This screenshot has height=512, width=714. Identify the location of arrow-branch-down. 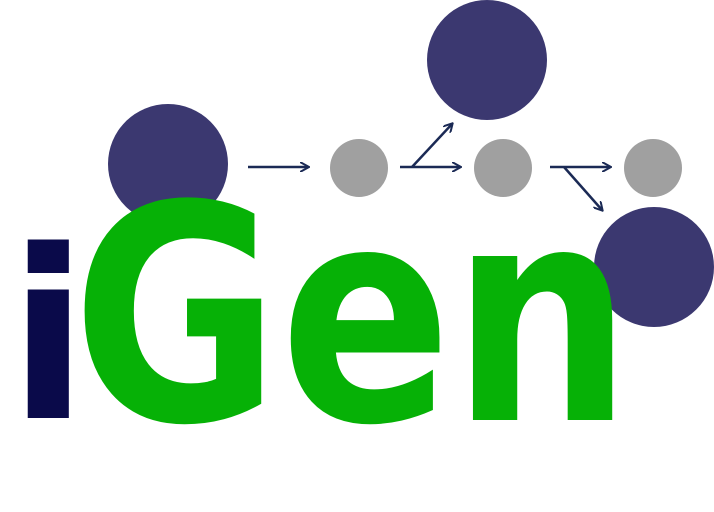
(582, 188).